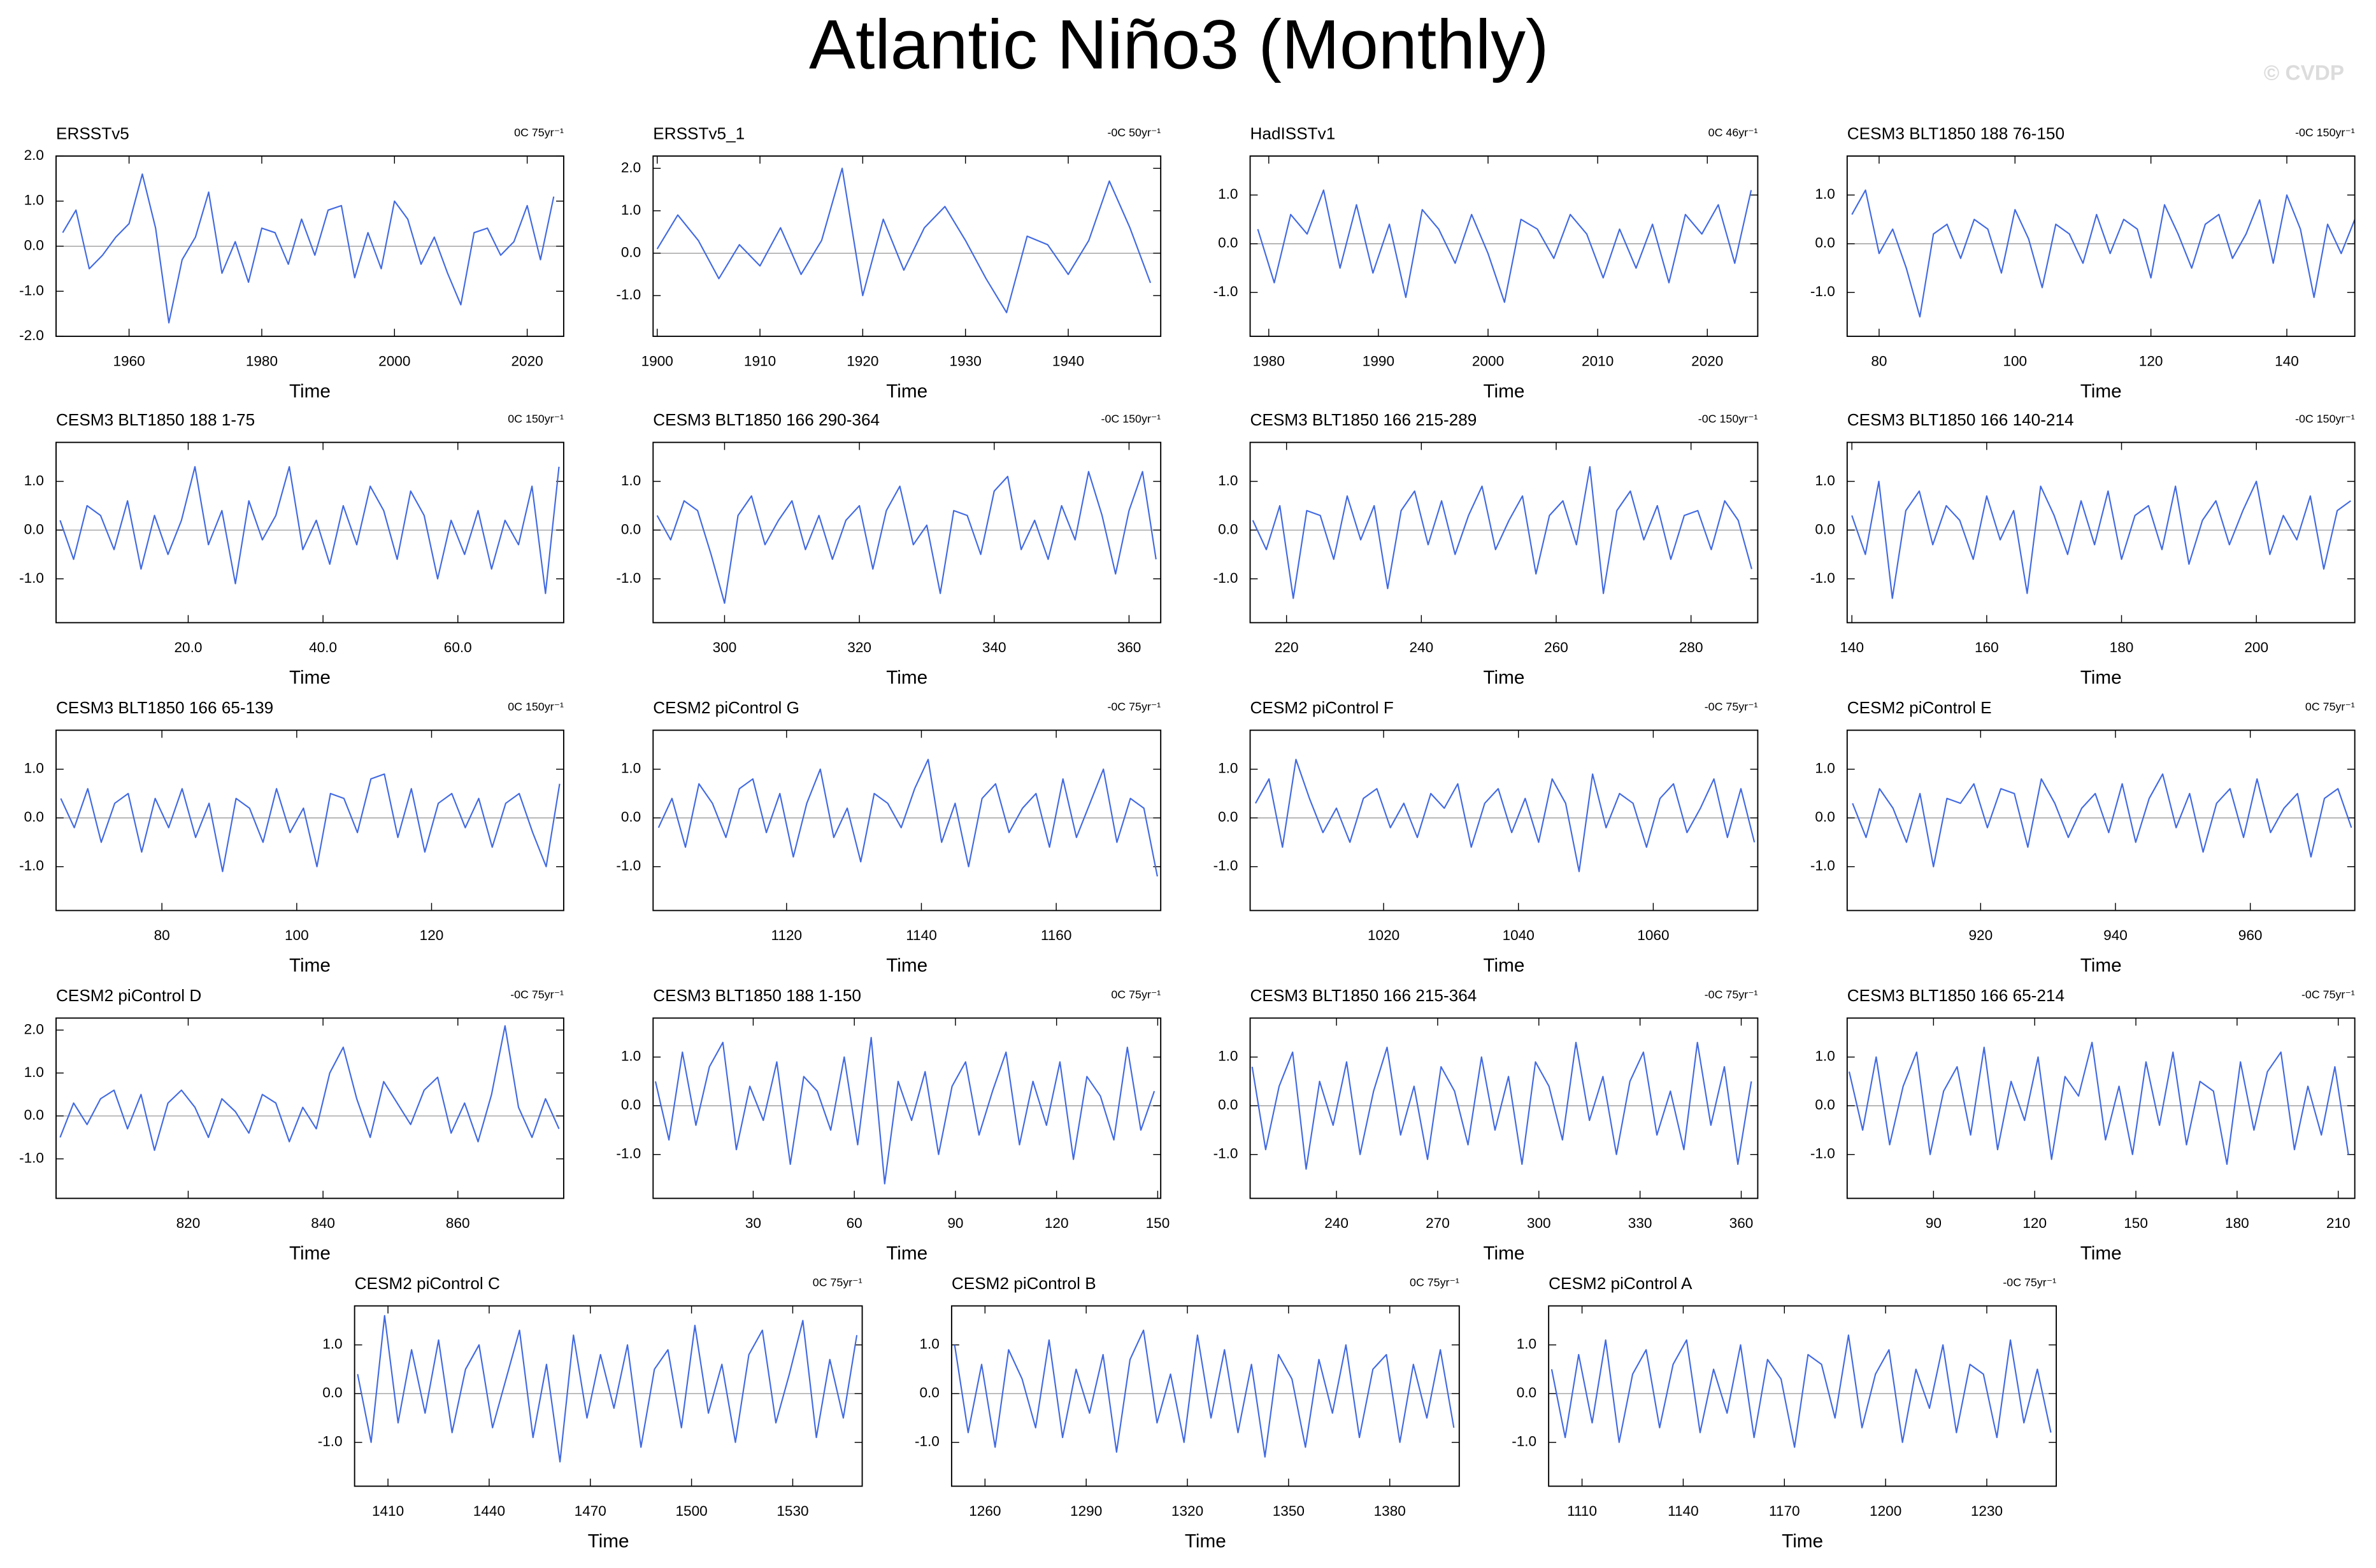 The width and height of the screenshot is (2376, 1568). Describe the element at coordinates (129, 361) in the screenshot. I see `x-tick-label: 1960` at that location.